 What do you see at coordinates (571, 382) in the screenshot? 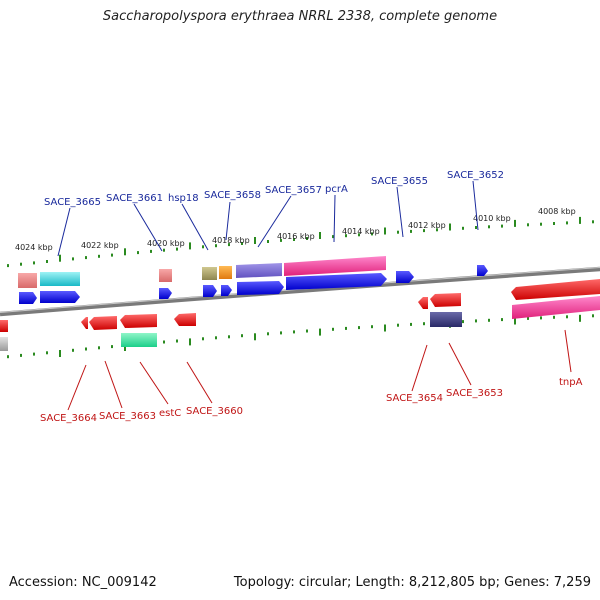
I see `gene-label-tnpa: tnpA` at bounding box center [571, 382].